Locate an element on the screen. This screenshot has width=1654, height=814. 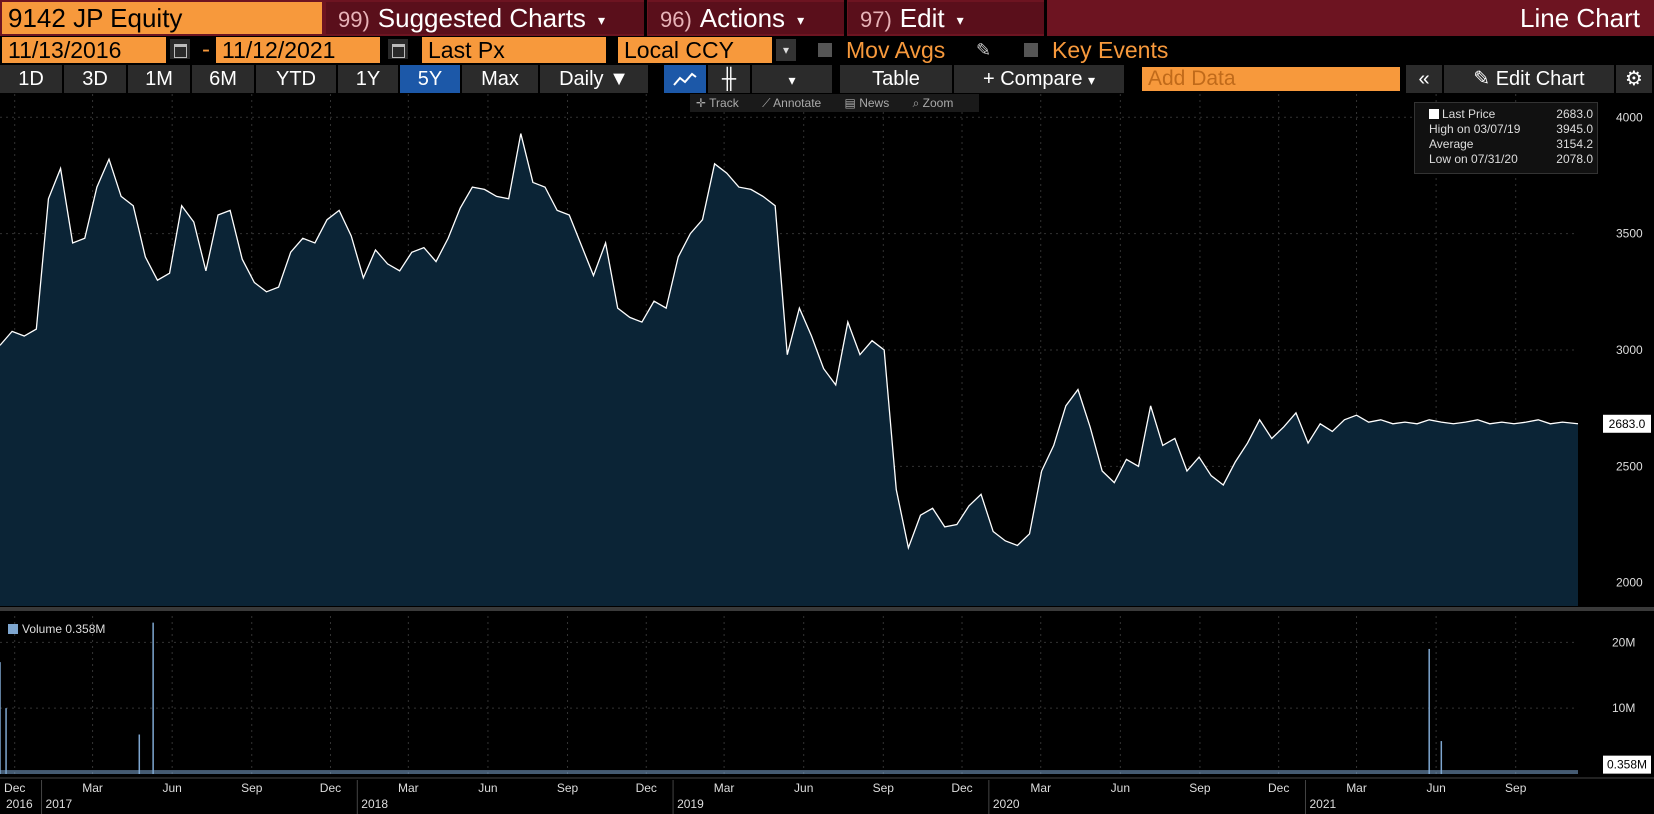
actions-menu: 96) Actions ▾ is located at coordinates (746, 18).